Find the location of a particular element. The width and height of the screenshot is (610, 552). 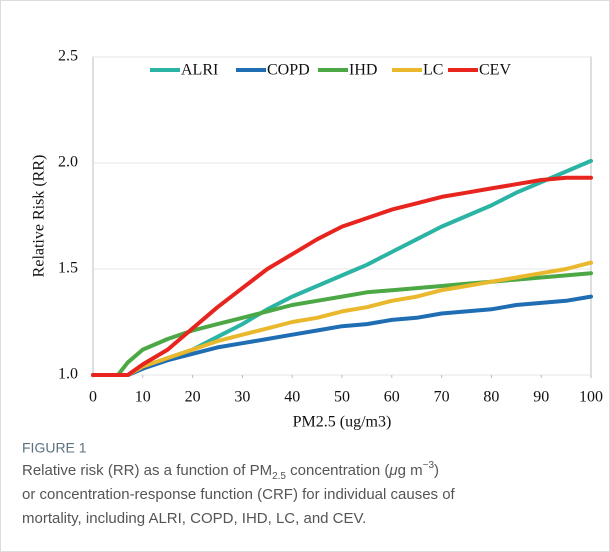

caption-text: g m is located at coordinates (410, 470).